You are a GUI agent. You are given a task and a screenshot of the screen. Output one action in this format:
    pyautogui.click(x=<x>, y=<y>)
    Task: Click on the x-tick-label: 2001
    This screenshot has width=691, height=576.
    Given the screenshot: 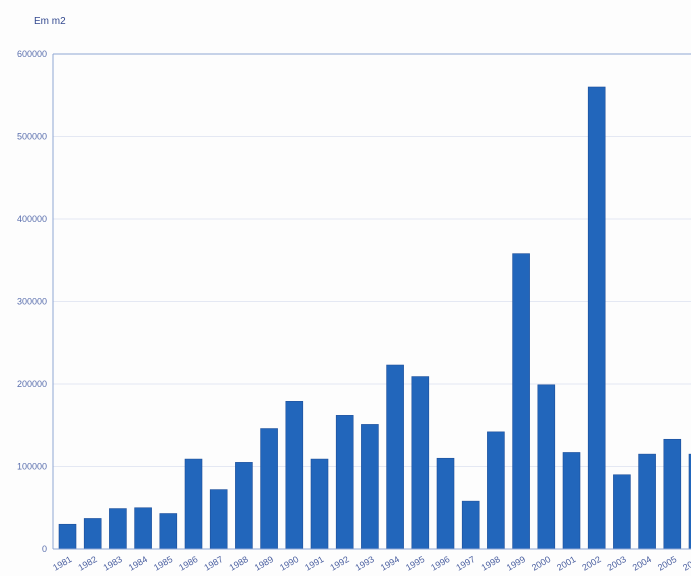 What is the action you would take?
    pyautogui.click(x=566, y=563)
    